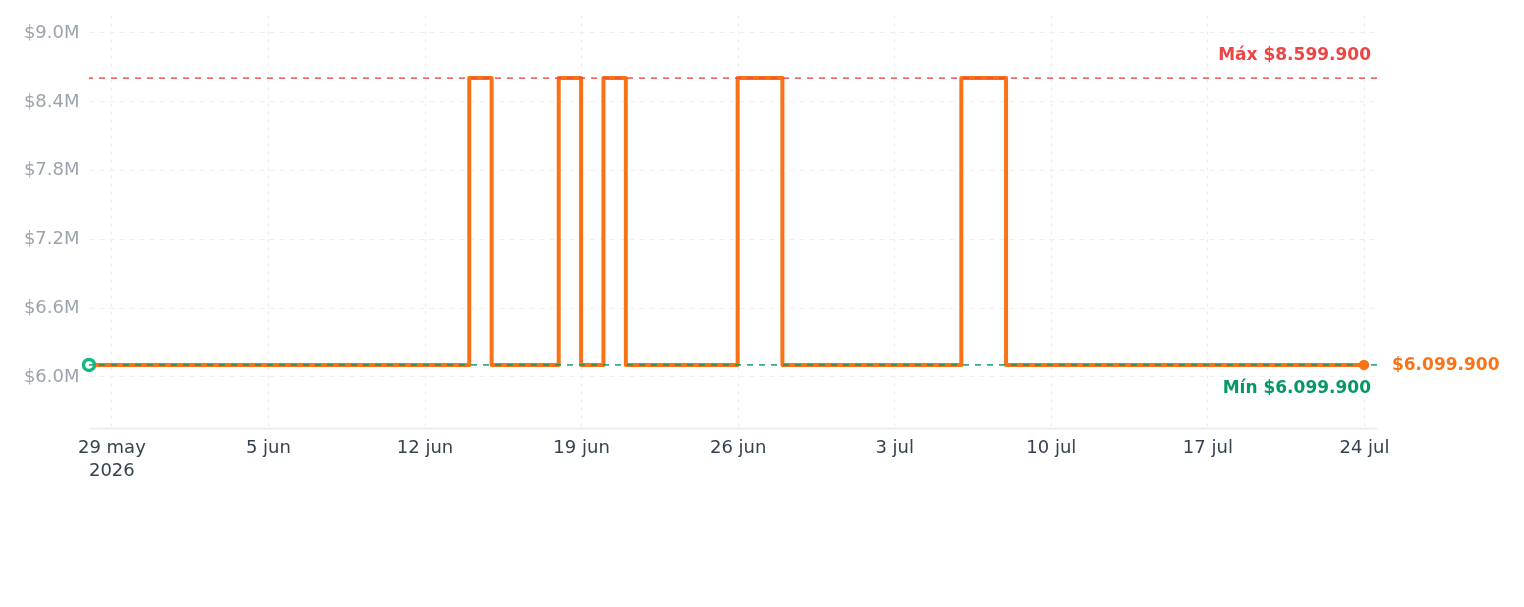 The height and width of the screenshot is (607, 1524). Describe the element at coordinates (51, 238) in the screenshot. I see `y-tick-label: $7.2M` at that location.